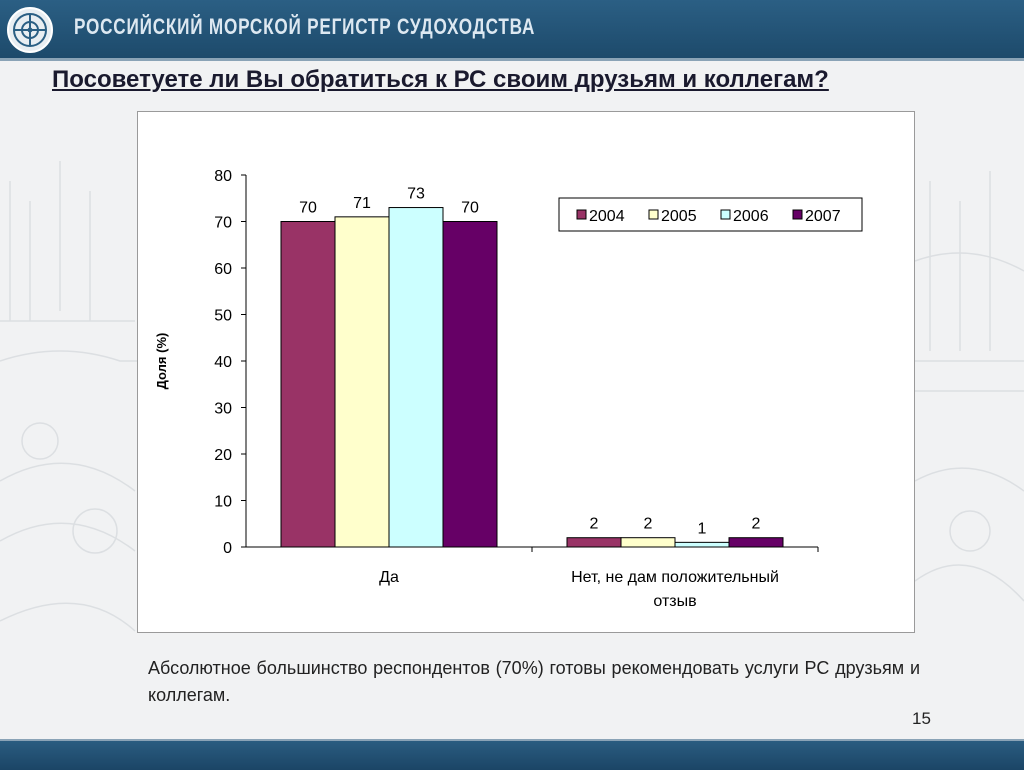 This screenshot has height=770, width=1024. Describe the element at coordinates (223, 502) in the screenshot. I see `y-tick-label: 10` at that location.